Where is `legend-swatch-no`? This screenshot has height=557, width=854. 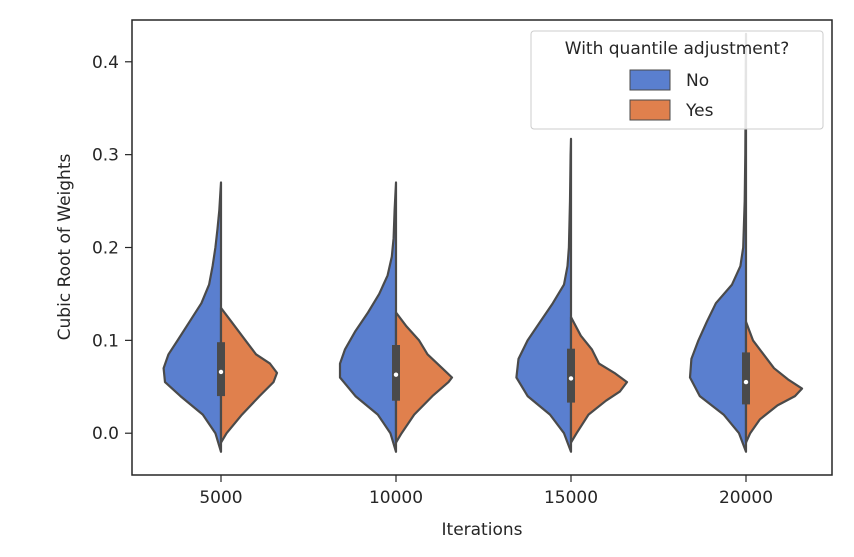
legend-swatch-no is located at coordinates (650, 80).